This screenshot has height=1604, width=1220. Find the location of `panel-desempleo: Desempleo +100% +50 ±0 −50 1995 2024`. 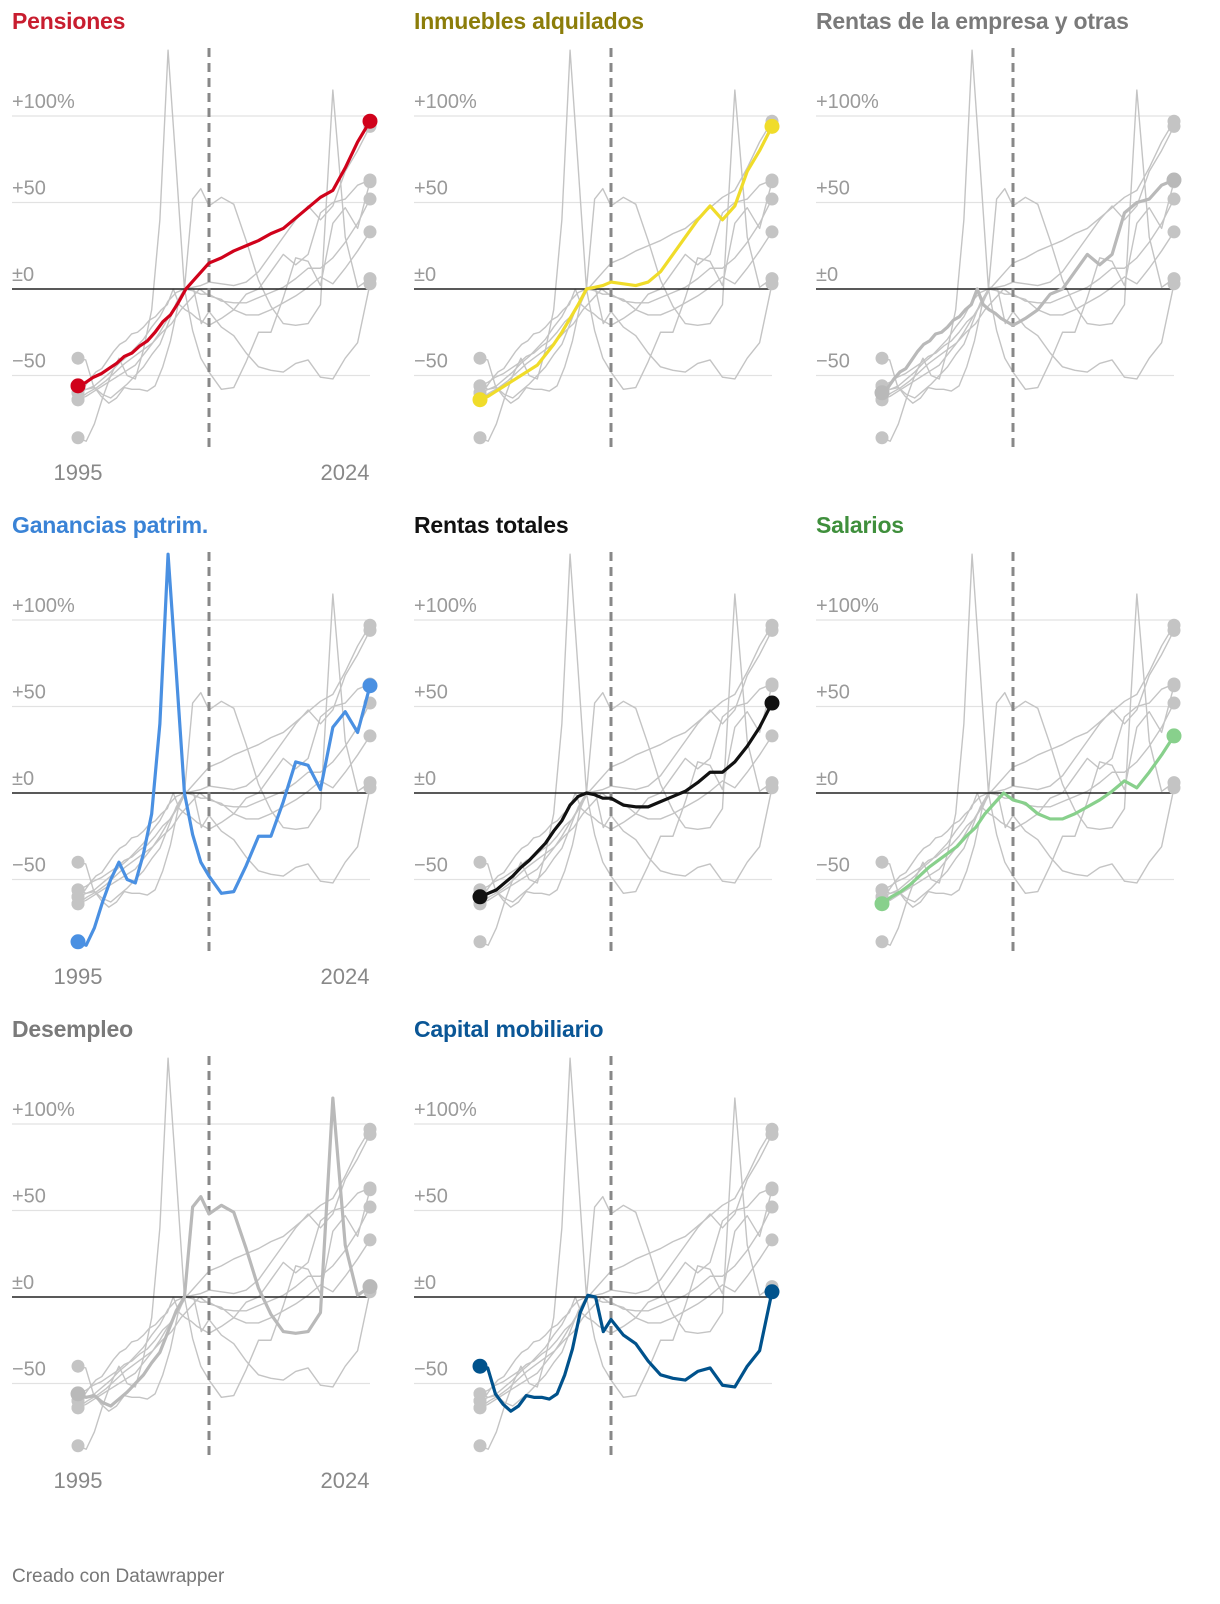

panel-desempleo: Desempleo +100% +50 ±0 −50 1995 2024 is located at coordinates (201, 1260).